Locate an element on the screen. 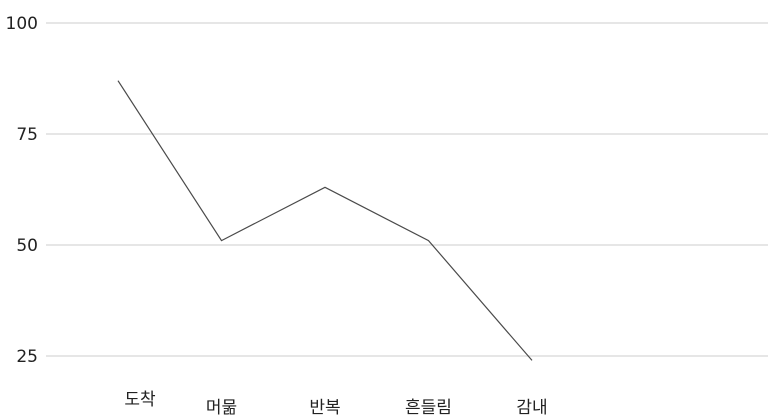 The width and height of the screenshot is (770, 420). y-tick-label: 25 is located at coordinates (27, 357).